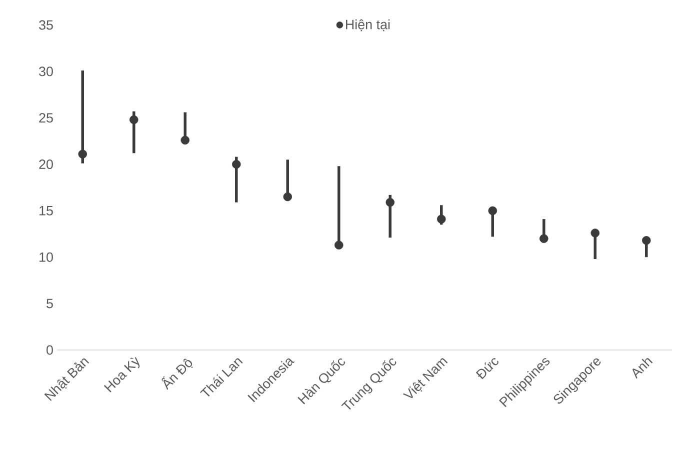 This screenshot has width=673, height=457. What do you see at coordinates (46, 71) in the screenshot?
I see `y-tick-label: 30` at bounding box center [46, 71].